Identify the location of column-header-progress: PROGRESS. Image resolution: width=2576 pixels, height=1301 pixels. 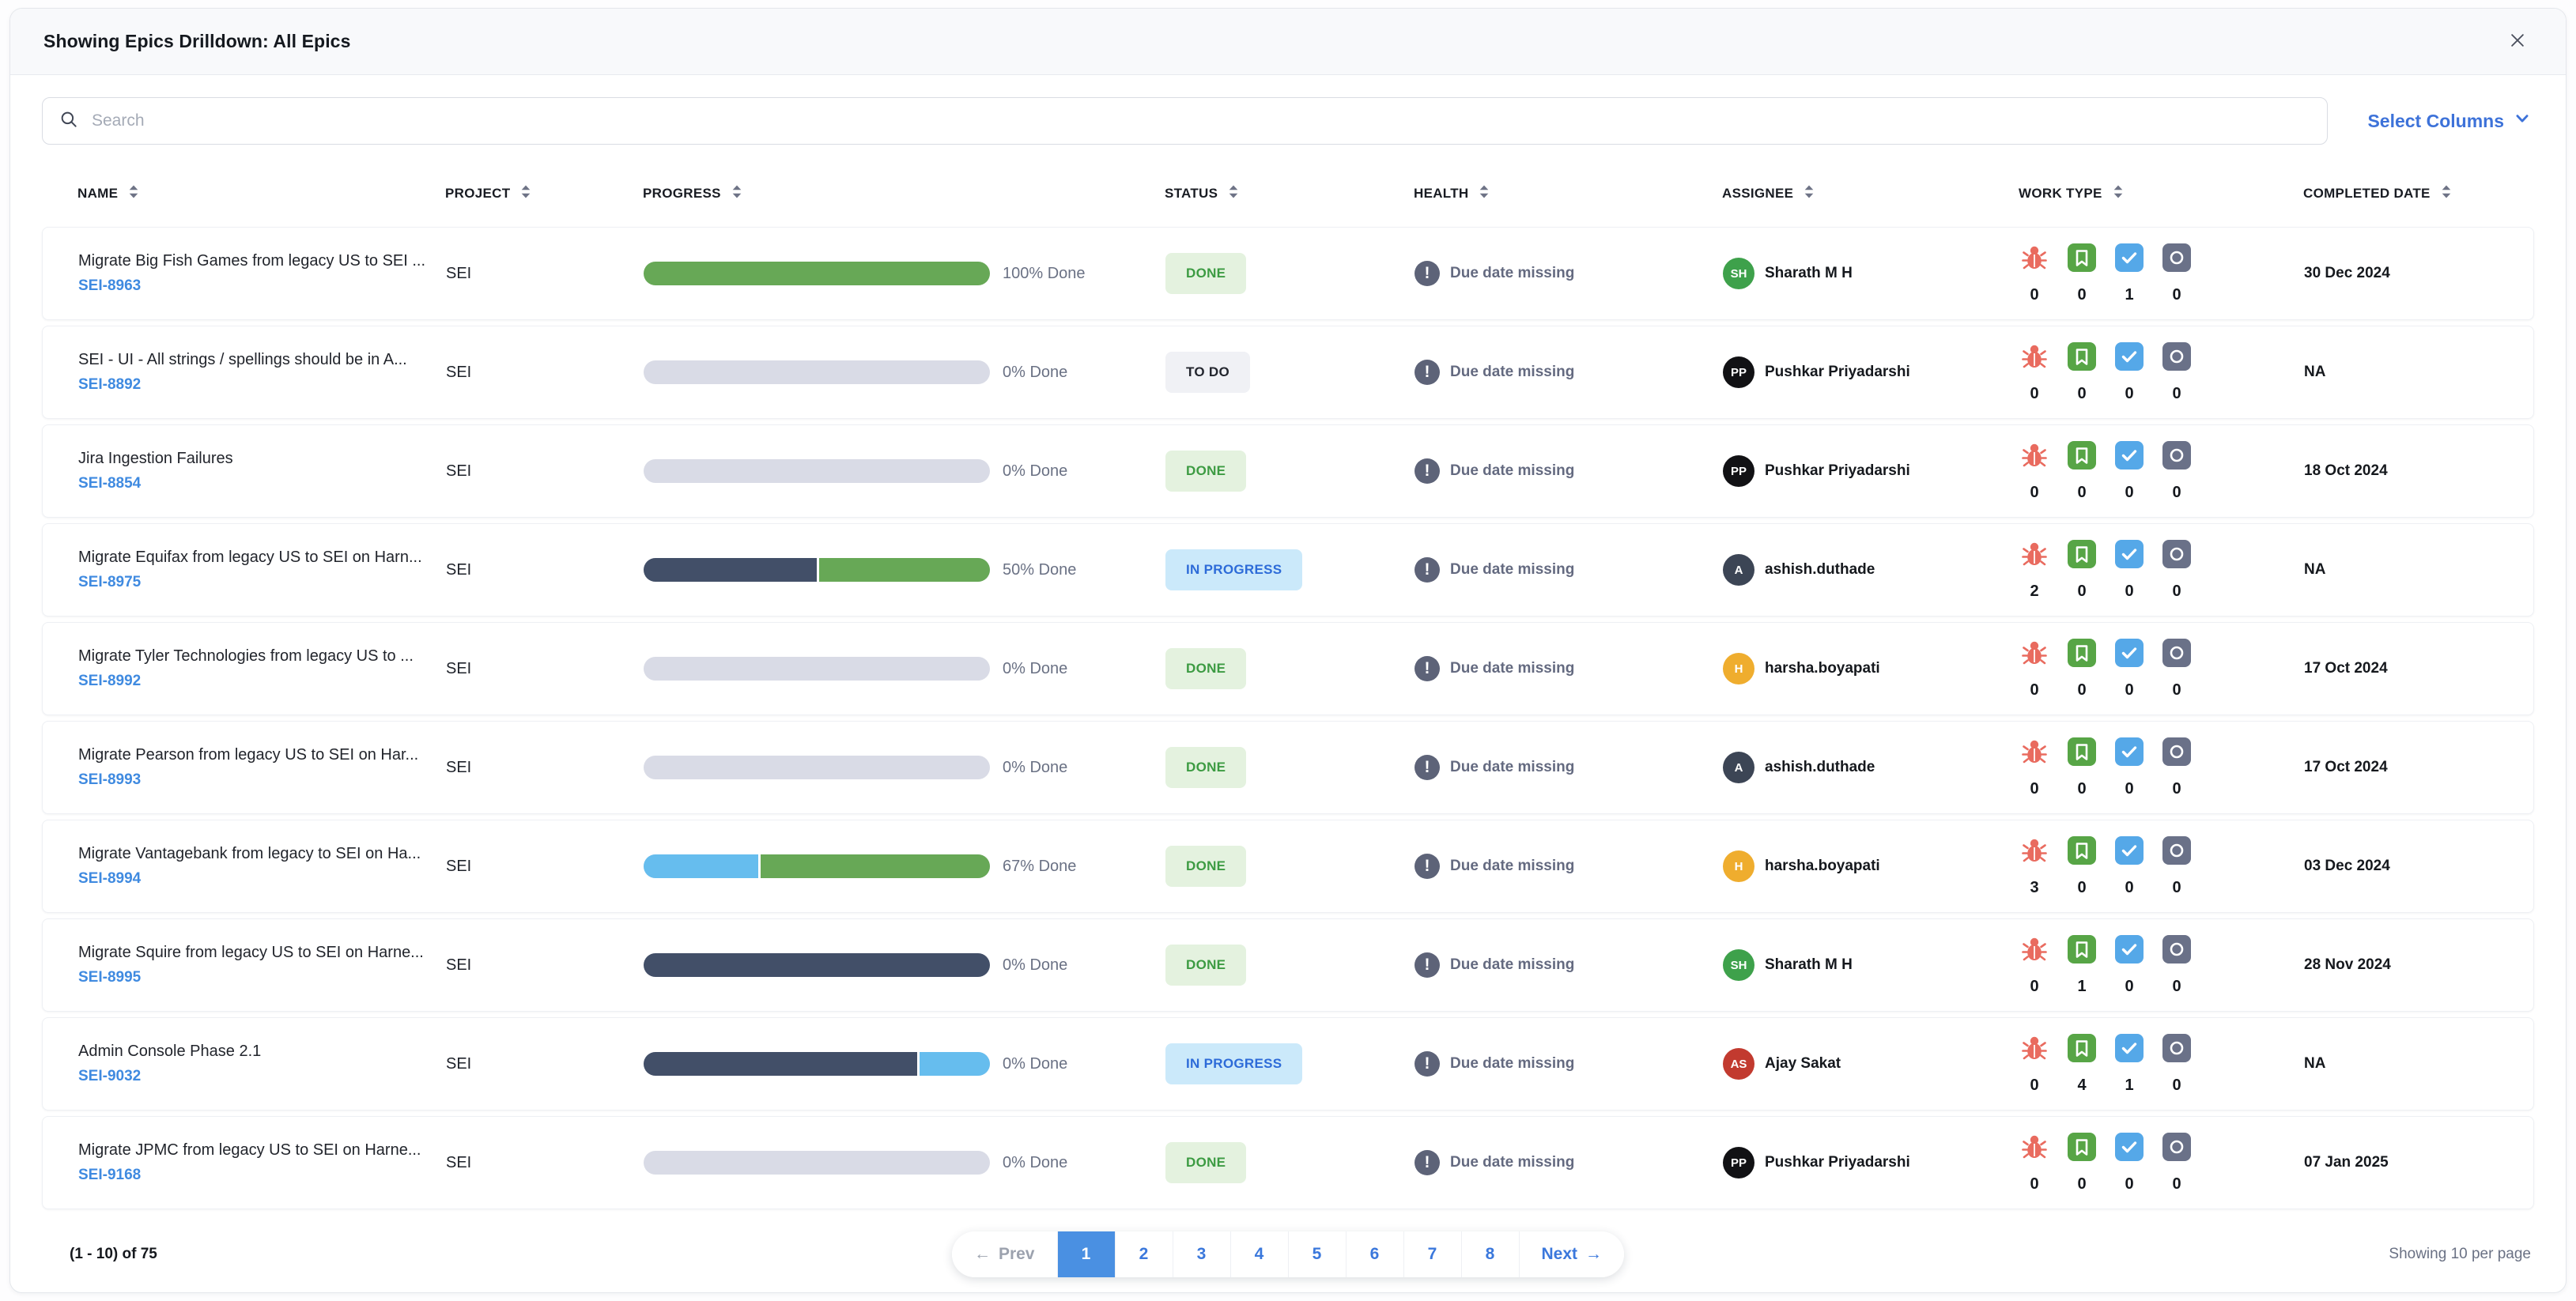
(904, 193).